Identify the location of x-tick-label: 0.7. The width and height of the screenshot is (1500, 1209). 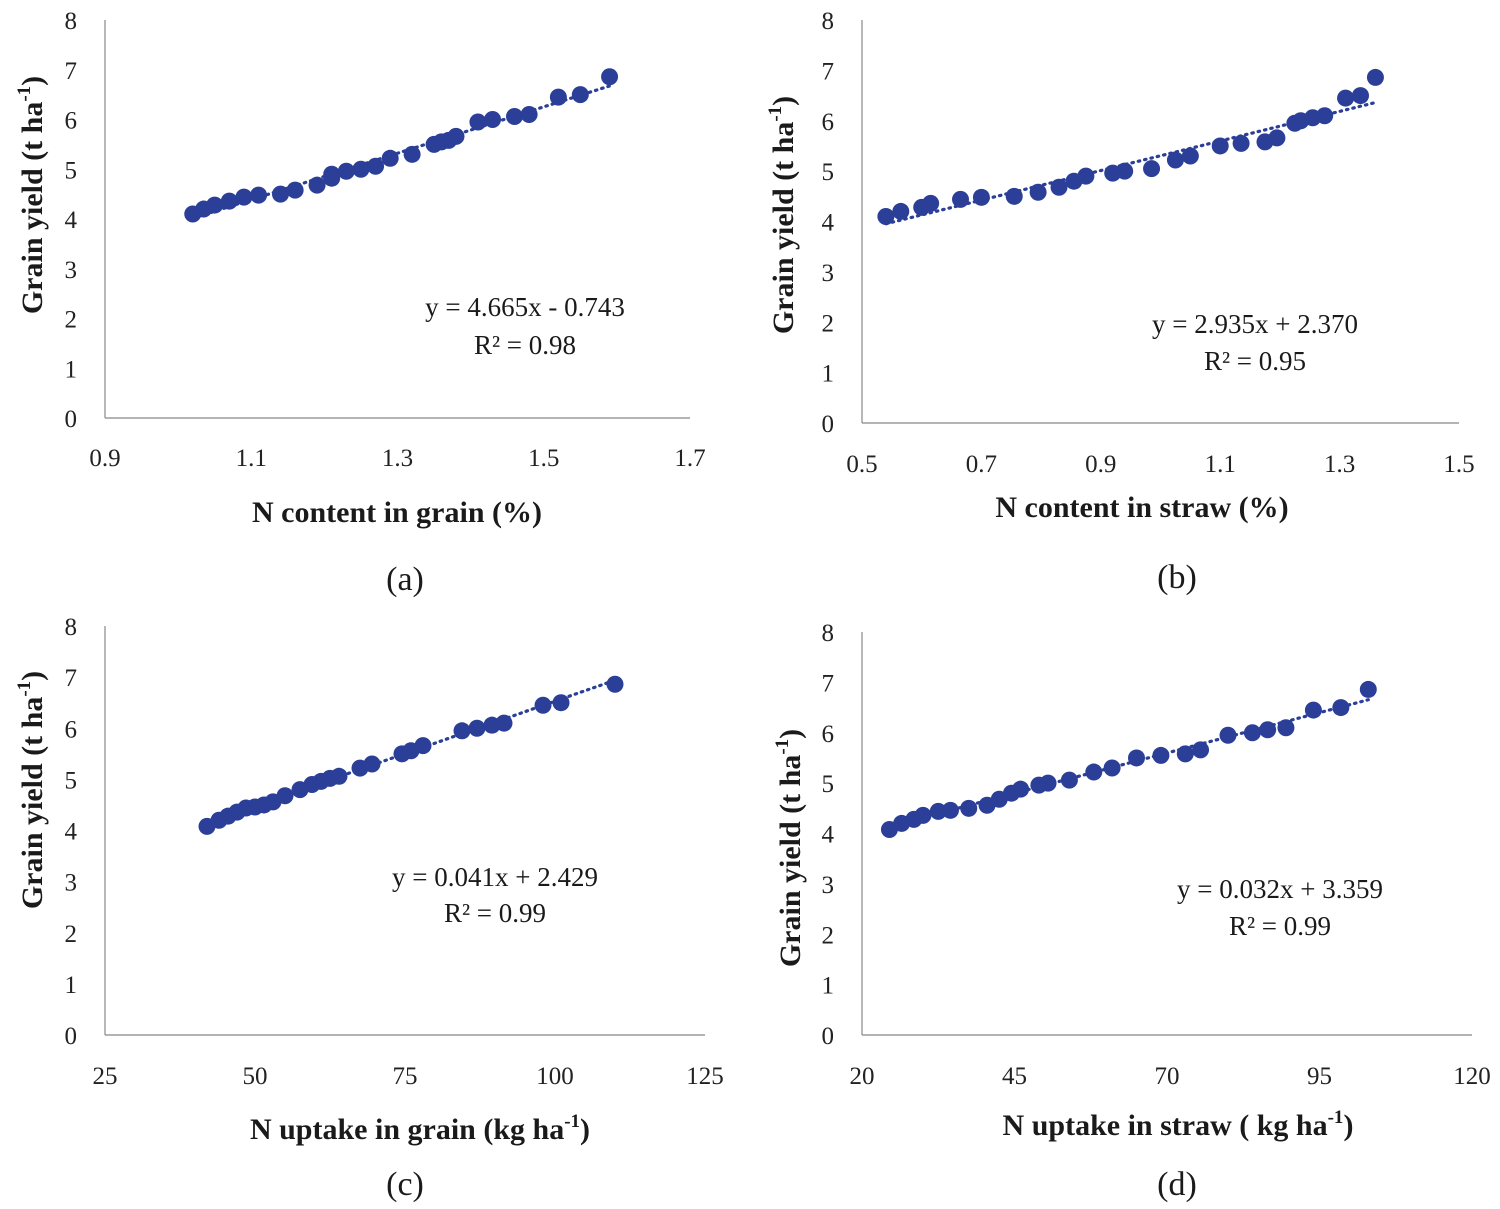
(981, 464).